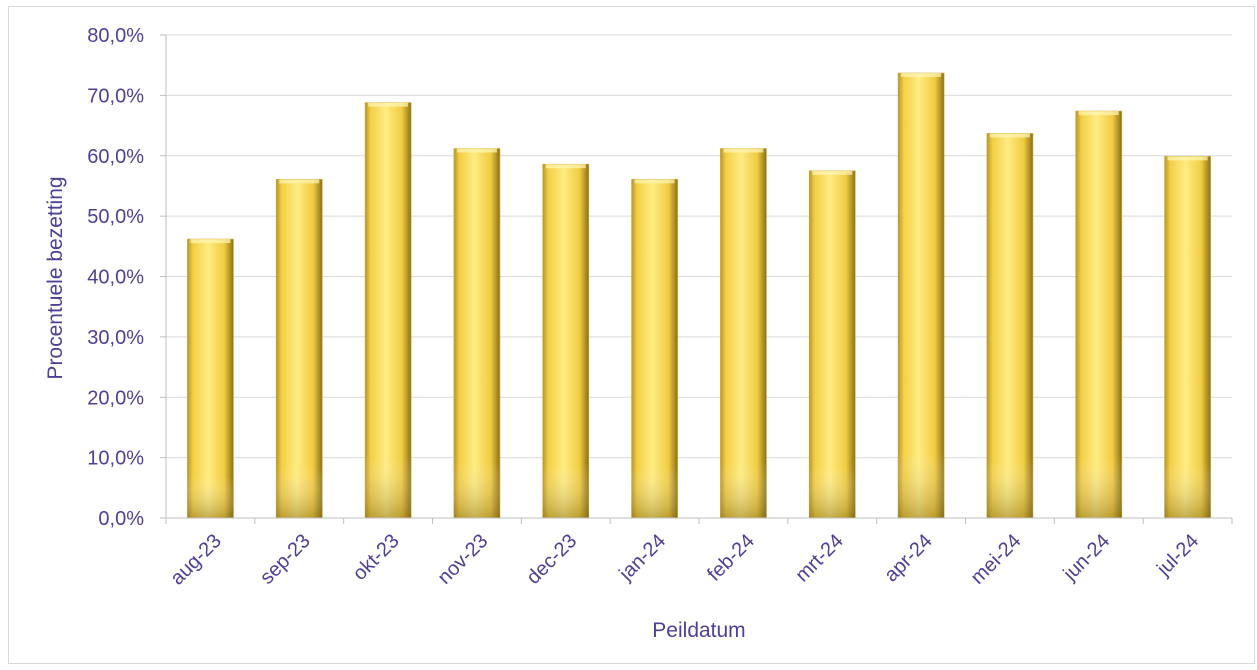 The width and height of the screenshot is (1257, 670). Describe the element at coordinates (115, 217) in the screenshot. I see `y-tick-label: 50,0%` at that location.